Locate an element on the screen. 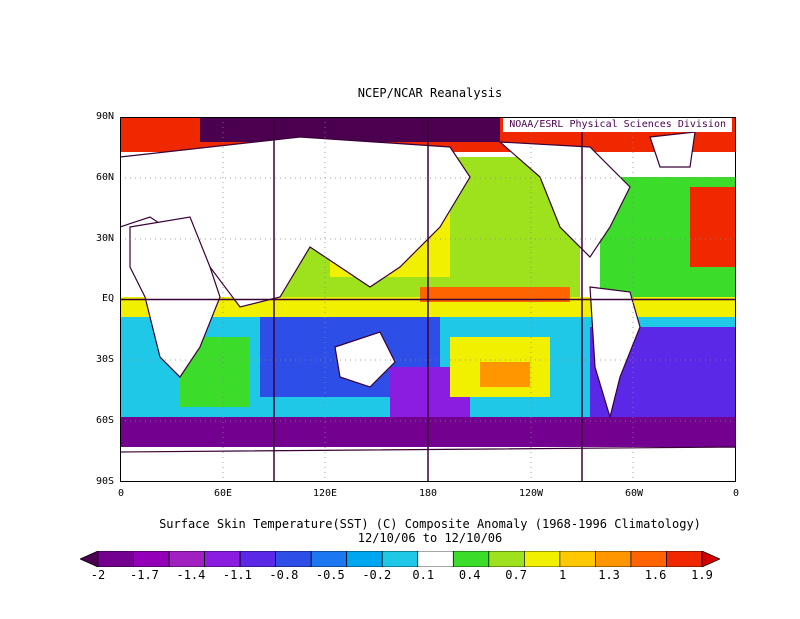  lat-label: 60N is located at coordinates (104, 177).